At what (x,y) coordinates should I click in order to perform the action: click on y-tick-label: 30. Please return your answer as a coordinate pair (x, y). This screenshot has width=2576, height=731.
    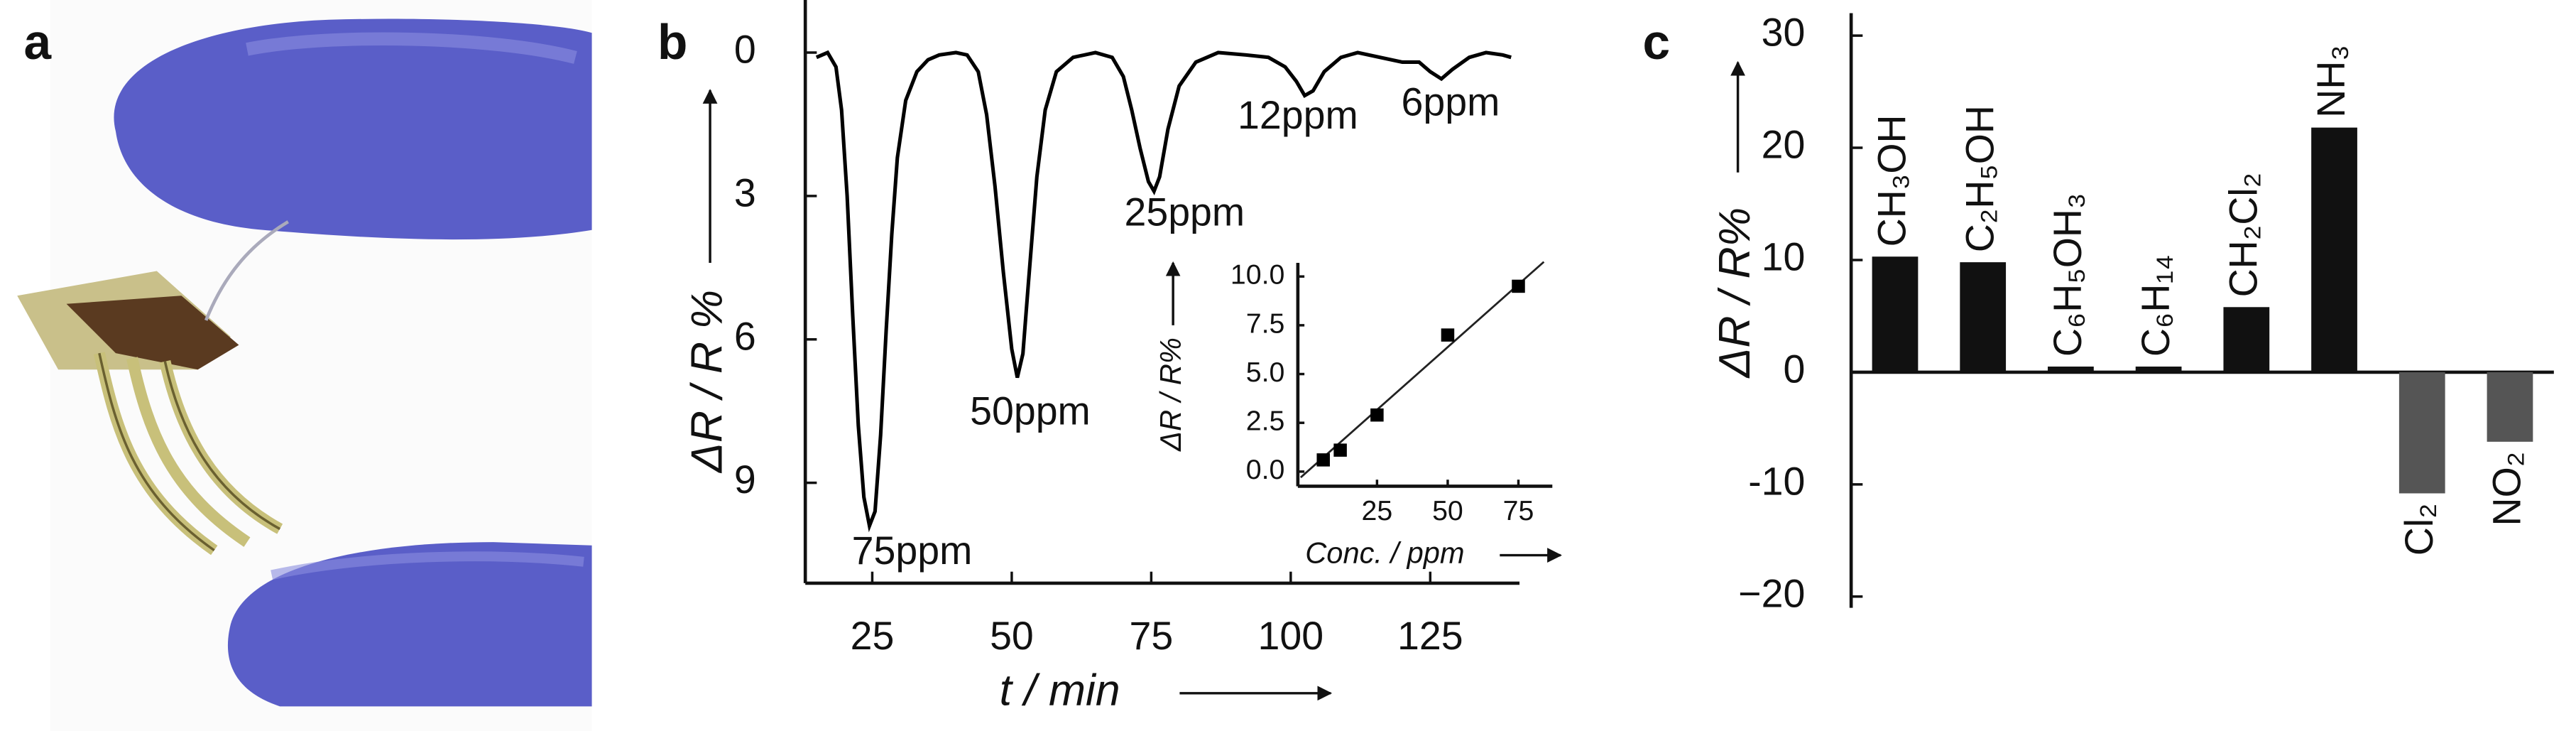
    Looking at the image, I should click on (1784, 33).